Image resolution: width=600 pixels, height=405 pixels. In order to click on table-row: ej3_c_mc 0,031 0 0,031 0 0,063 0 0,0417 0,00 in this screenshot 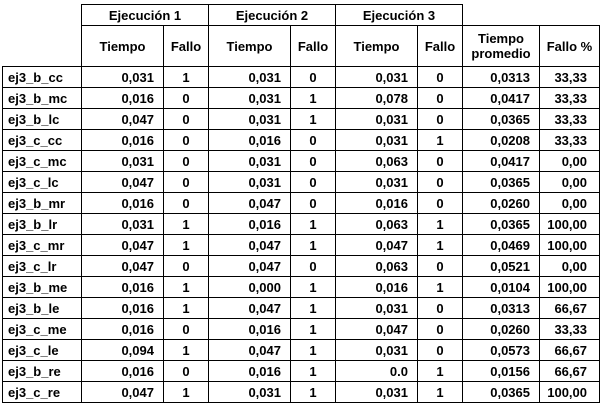, I will do `click(301, 161)`.